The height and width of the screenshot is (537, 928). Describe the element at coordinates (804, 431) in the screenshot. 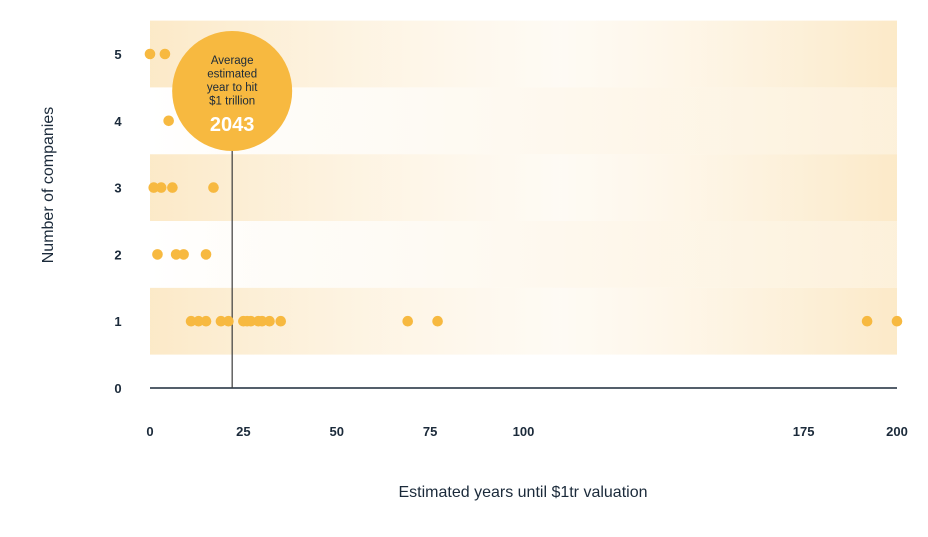

I see `x-tick-label: 175` at that location.